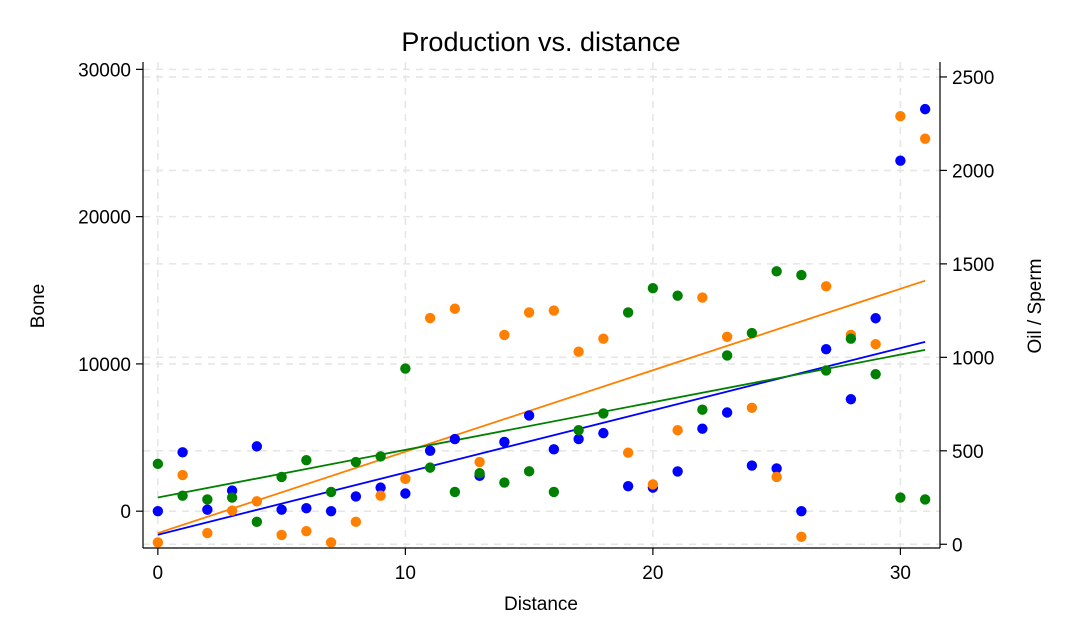  Describe the element at coordinates (973, 265) in the screenshot. I see `y-right-tick-label-3: 1500` at that location.